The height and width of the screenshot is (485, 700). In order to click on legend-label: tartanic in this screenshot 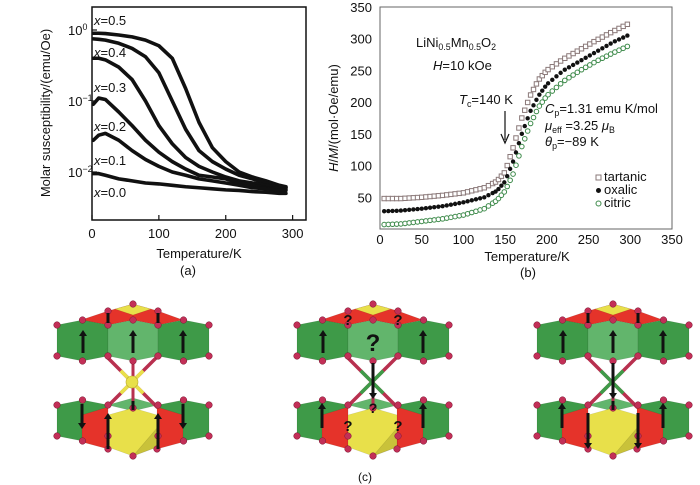, I will do `click(625, 176)`.